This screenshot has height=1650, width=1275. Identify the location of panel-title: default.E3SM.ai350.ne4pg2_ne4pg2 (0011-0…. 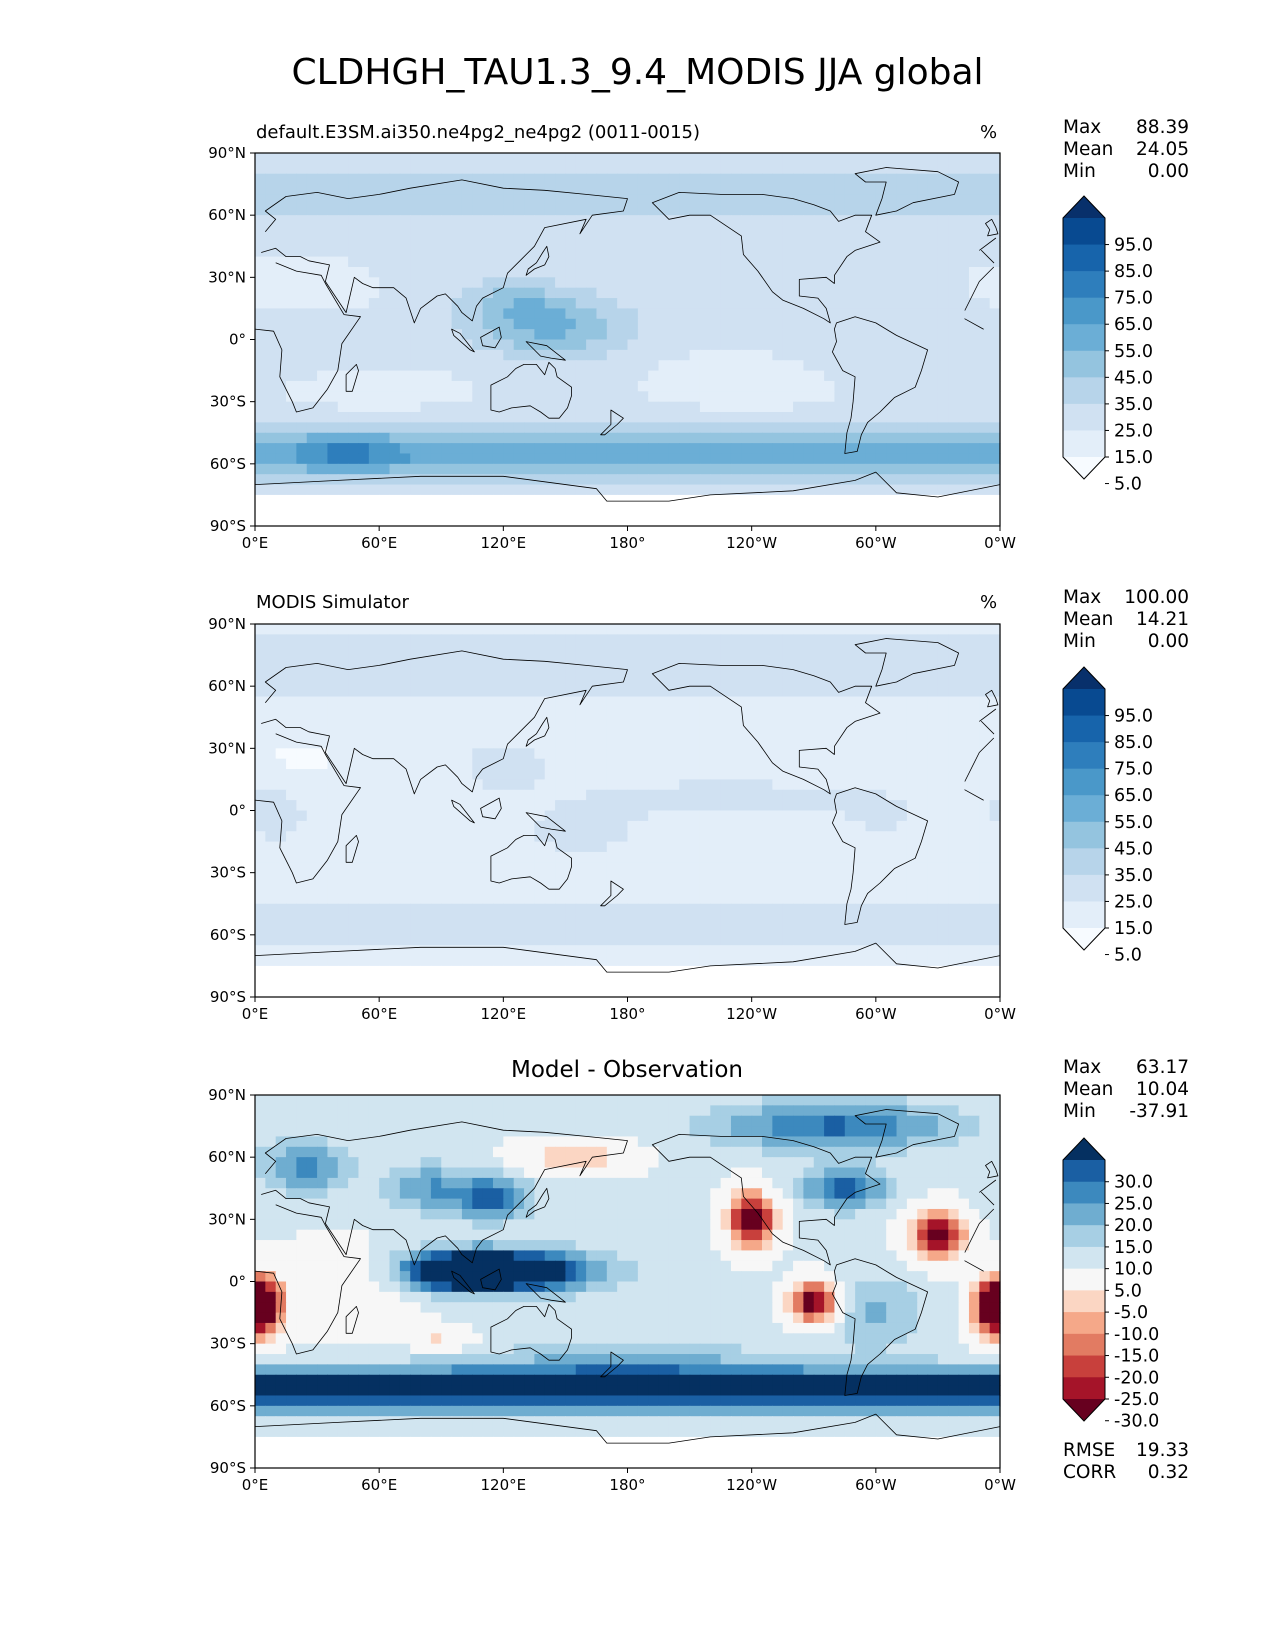
(478, 132).